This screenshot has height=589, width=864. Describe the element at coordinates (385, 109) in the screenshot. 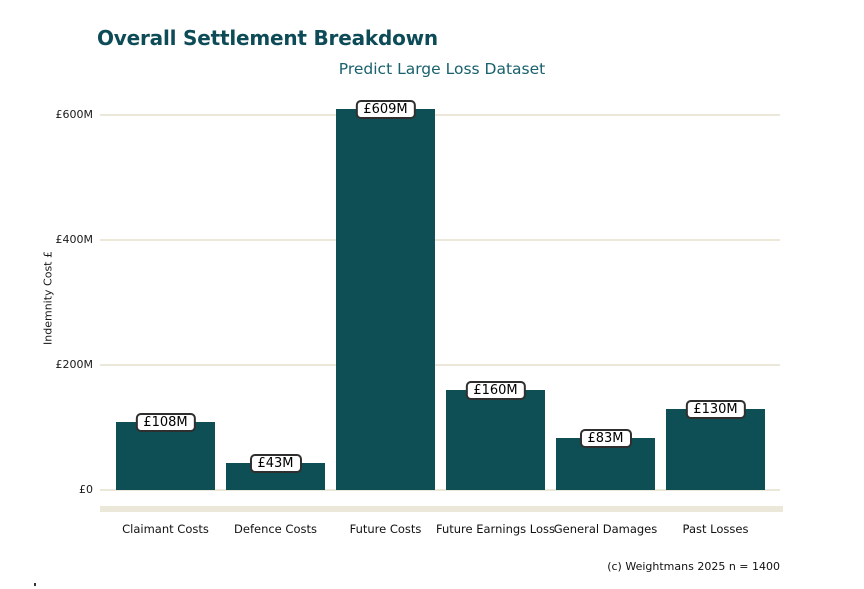

I see `bar-value-label: £609M` at that location.